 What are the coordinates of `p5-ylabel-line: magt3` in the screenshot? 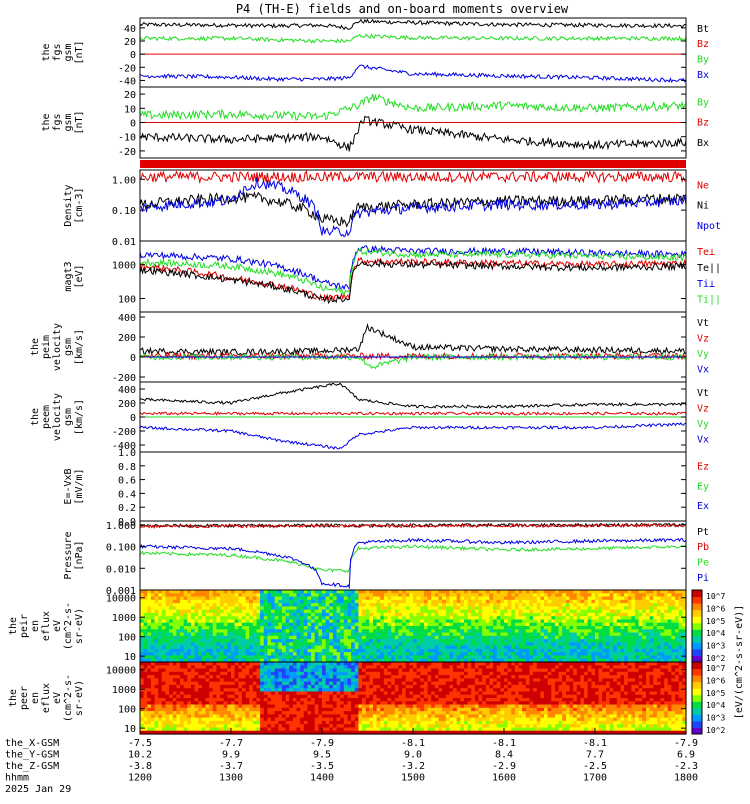 It's located at (68, 276).